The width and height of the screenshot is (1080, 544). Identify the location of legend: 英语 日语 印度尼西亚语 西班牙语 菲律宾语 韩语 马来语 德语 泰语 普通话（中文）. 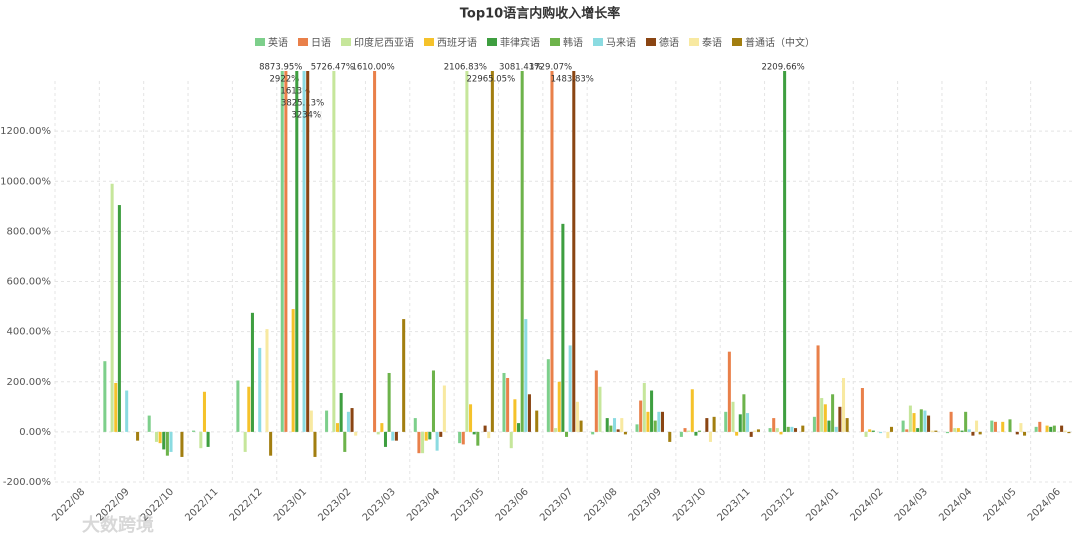
(535, 42).